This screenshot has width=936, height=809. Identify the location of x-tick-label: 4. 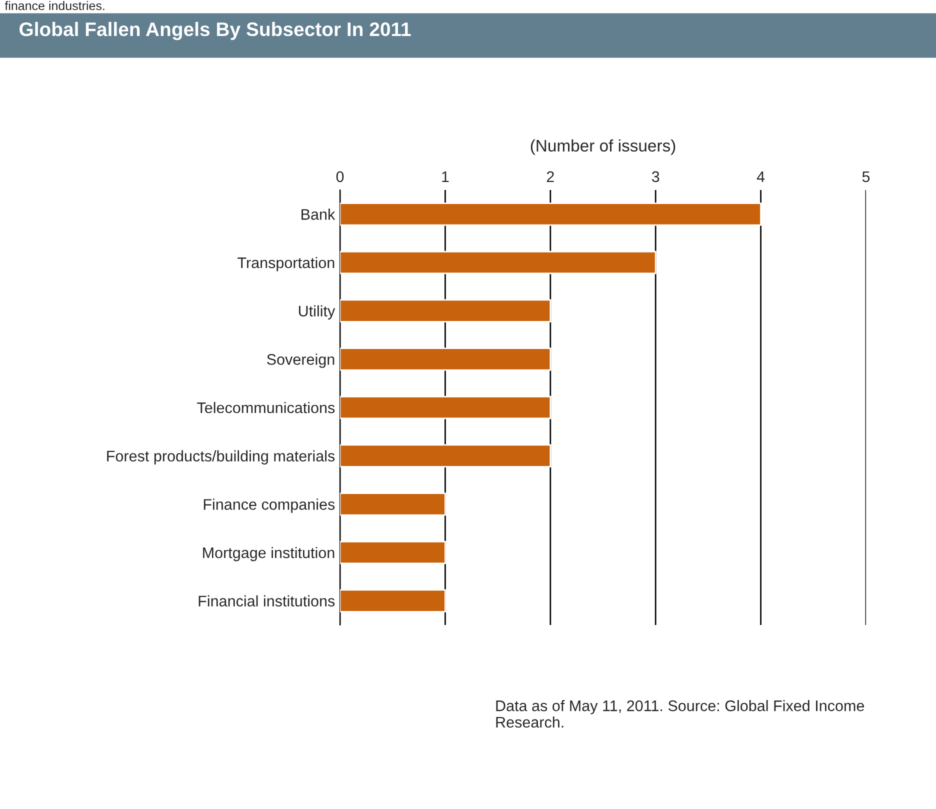
(760, 176).